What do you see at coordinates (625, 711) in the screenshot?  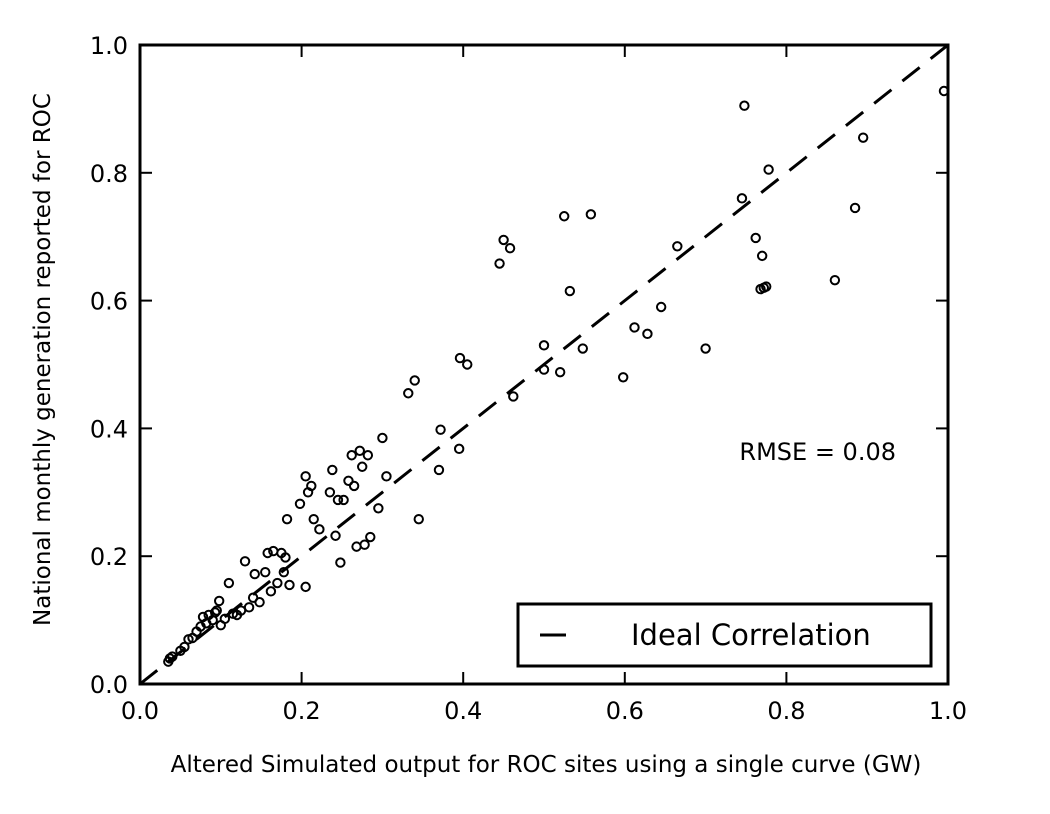 I see `x-tick-label: 0.6` at bounding box center [625, 711].